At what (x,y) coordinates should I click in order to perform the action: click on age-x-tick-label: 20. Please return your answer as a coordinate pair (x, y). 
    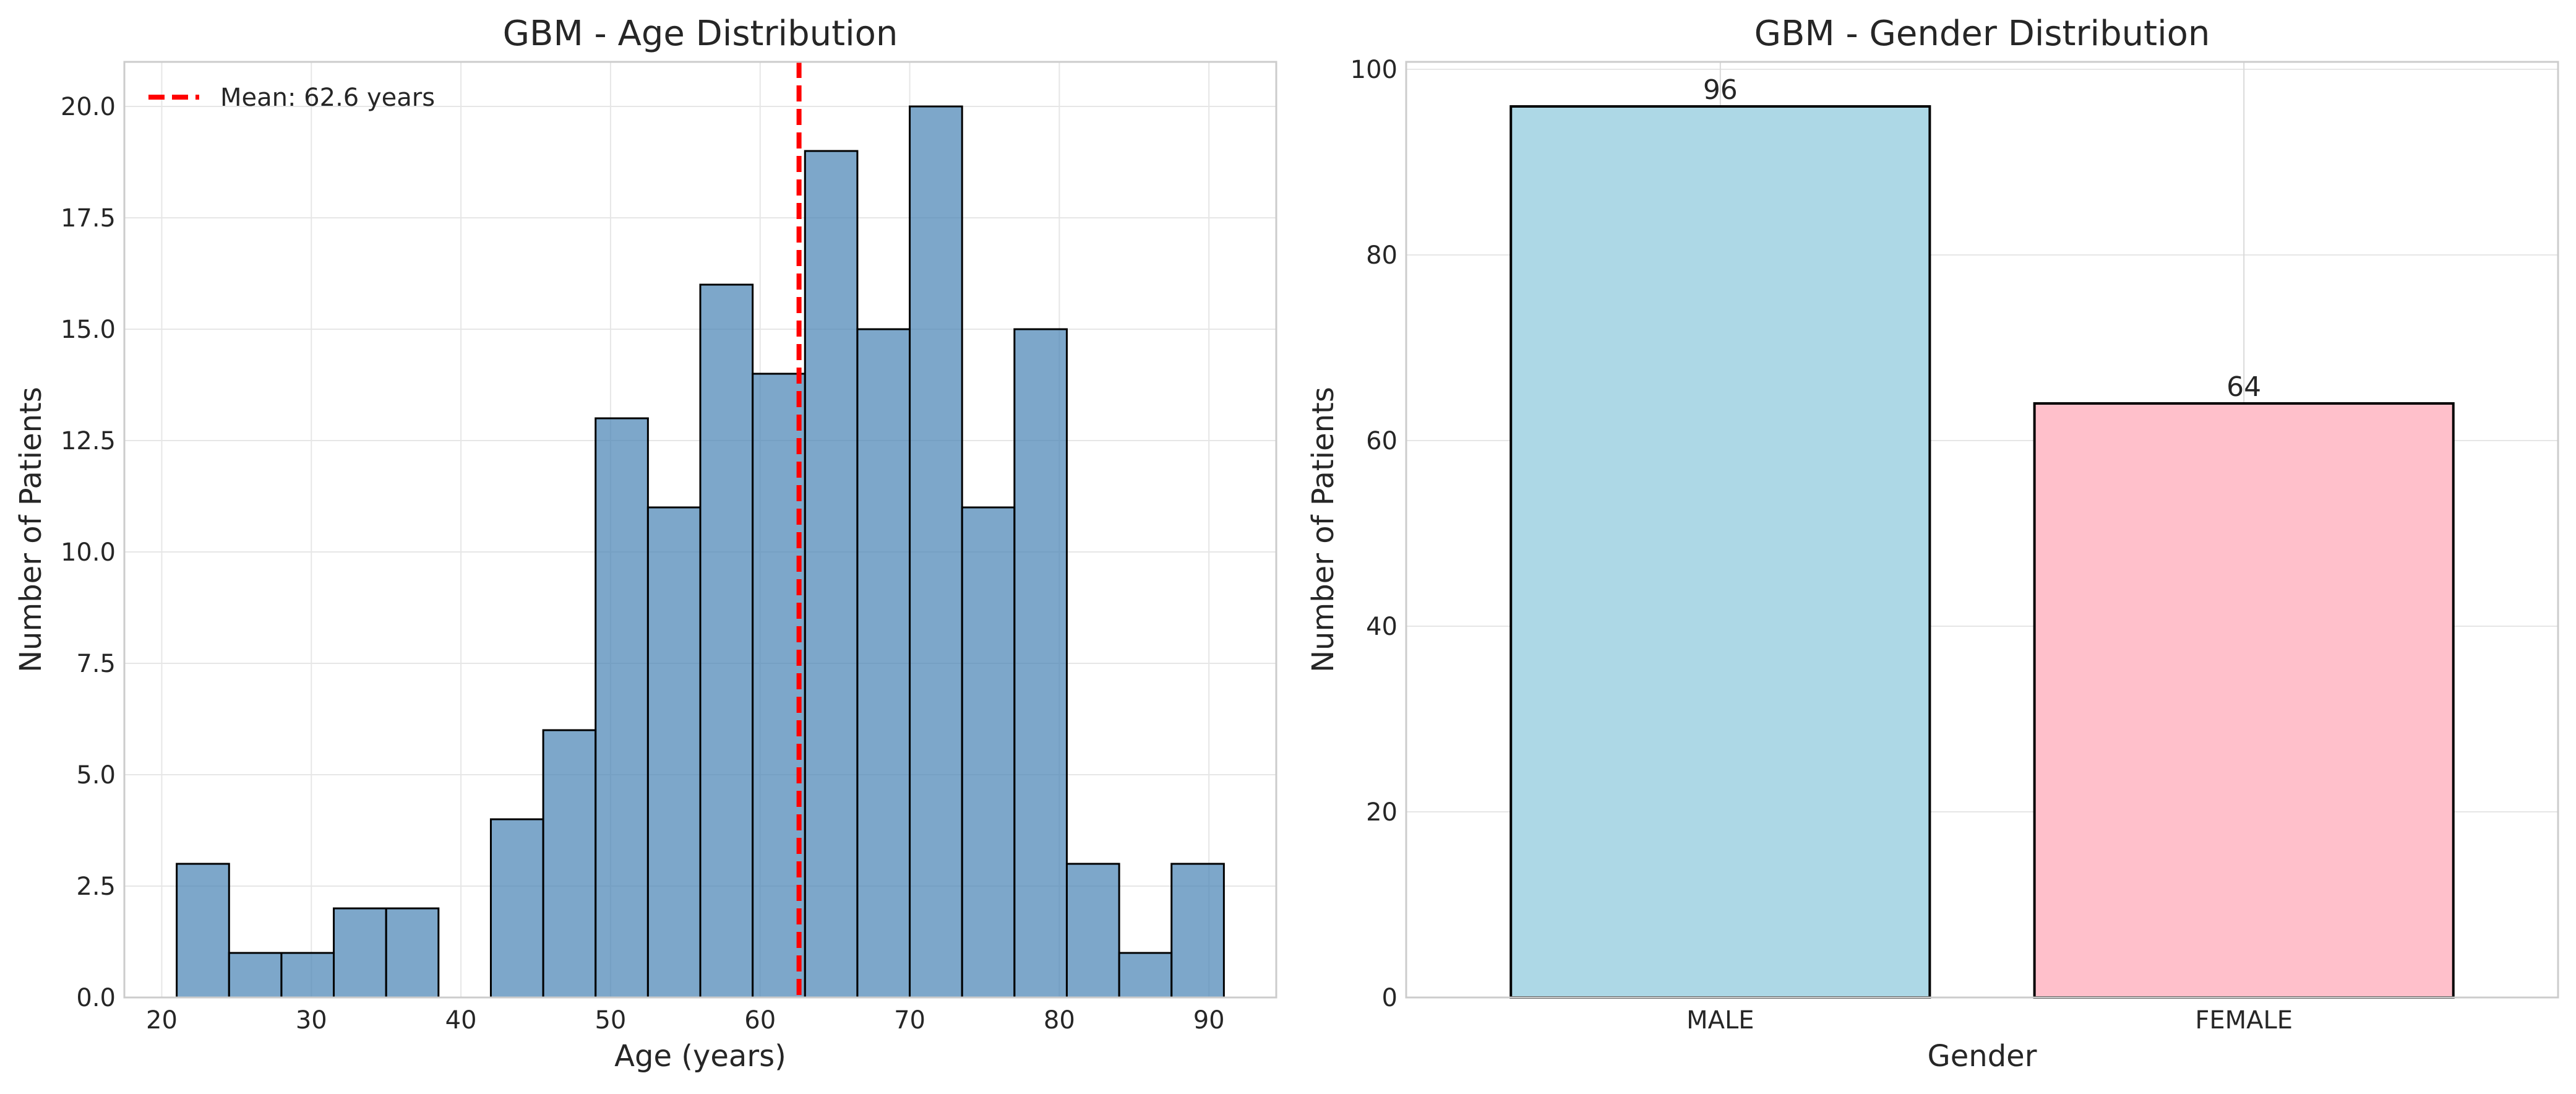
    Looking at the image, I should click on (162, 1020).